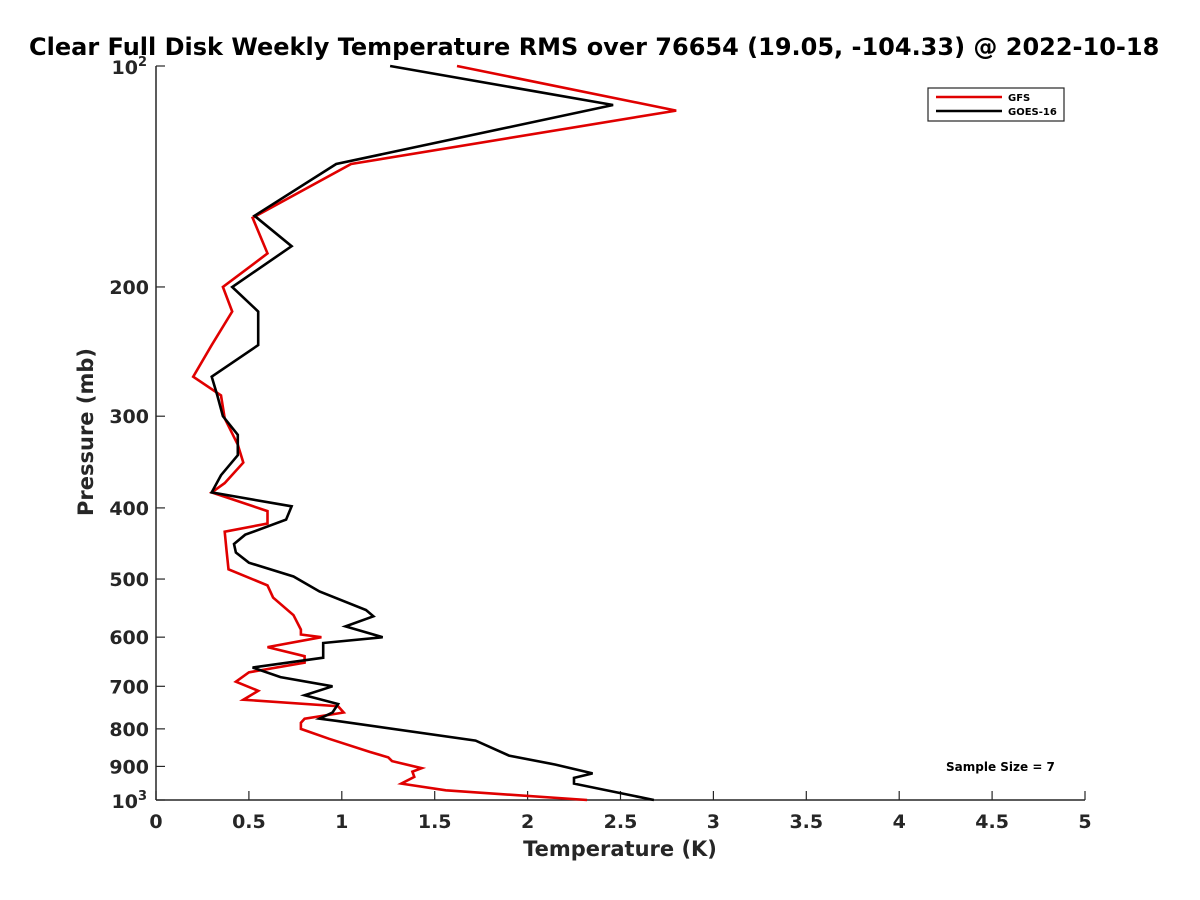 This screenshot has height=900, width=1200. What do you see at coordinates (155, 822) in the screenshot?
I see `x-tick-label: 0` at bounding box center [155, 822].